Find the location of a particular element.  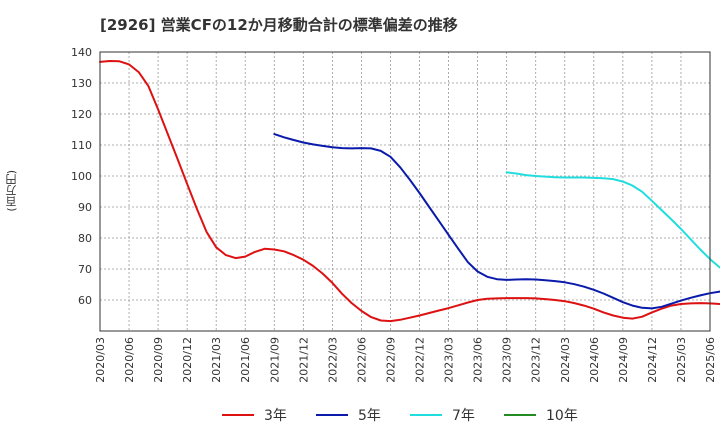

y-tick-label: 60 is located at coordinates (85, 300).